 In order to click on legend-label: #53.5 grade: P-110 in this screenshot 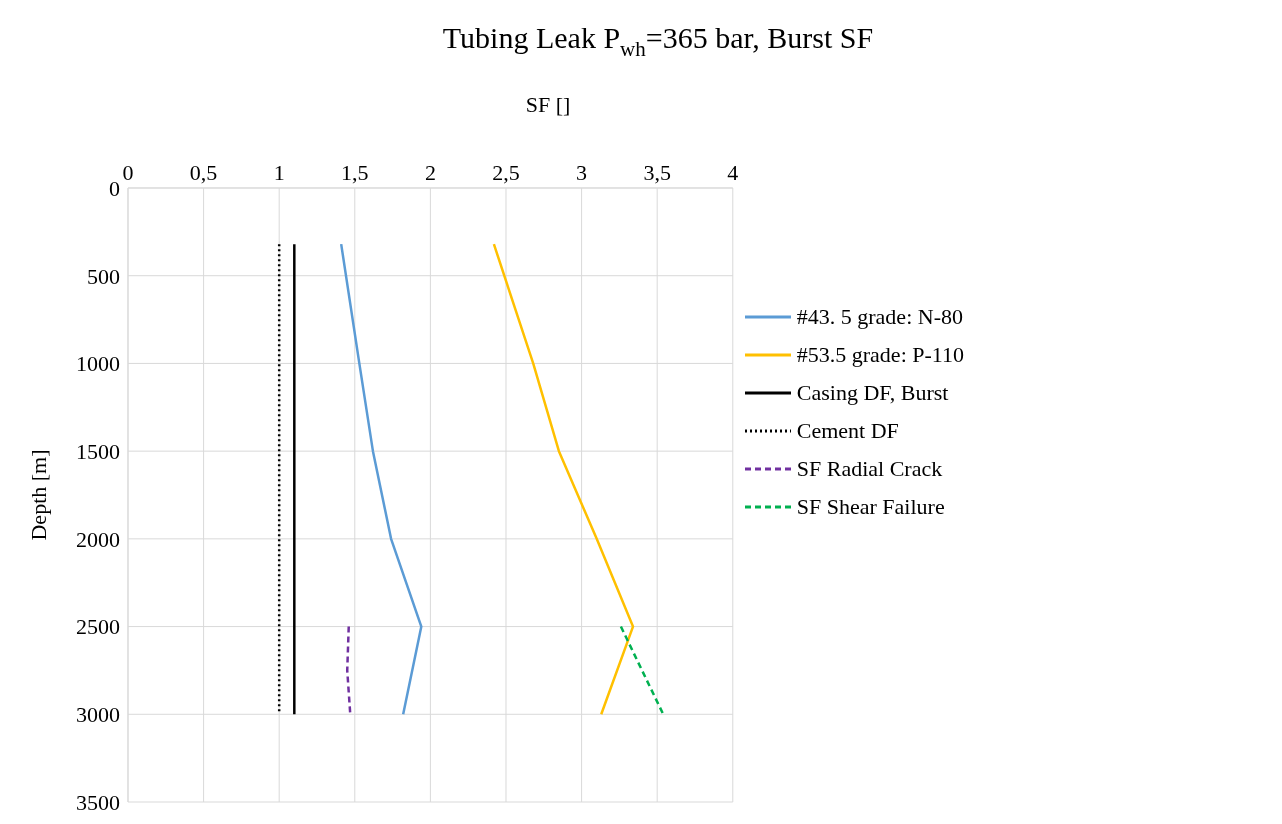, I will do `click(880, 355)`.